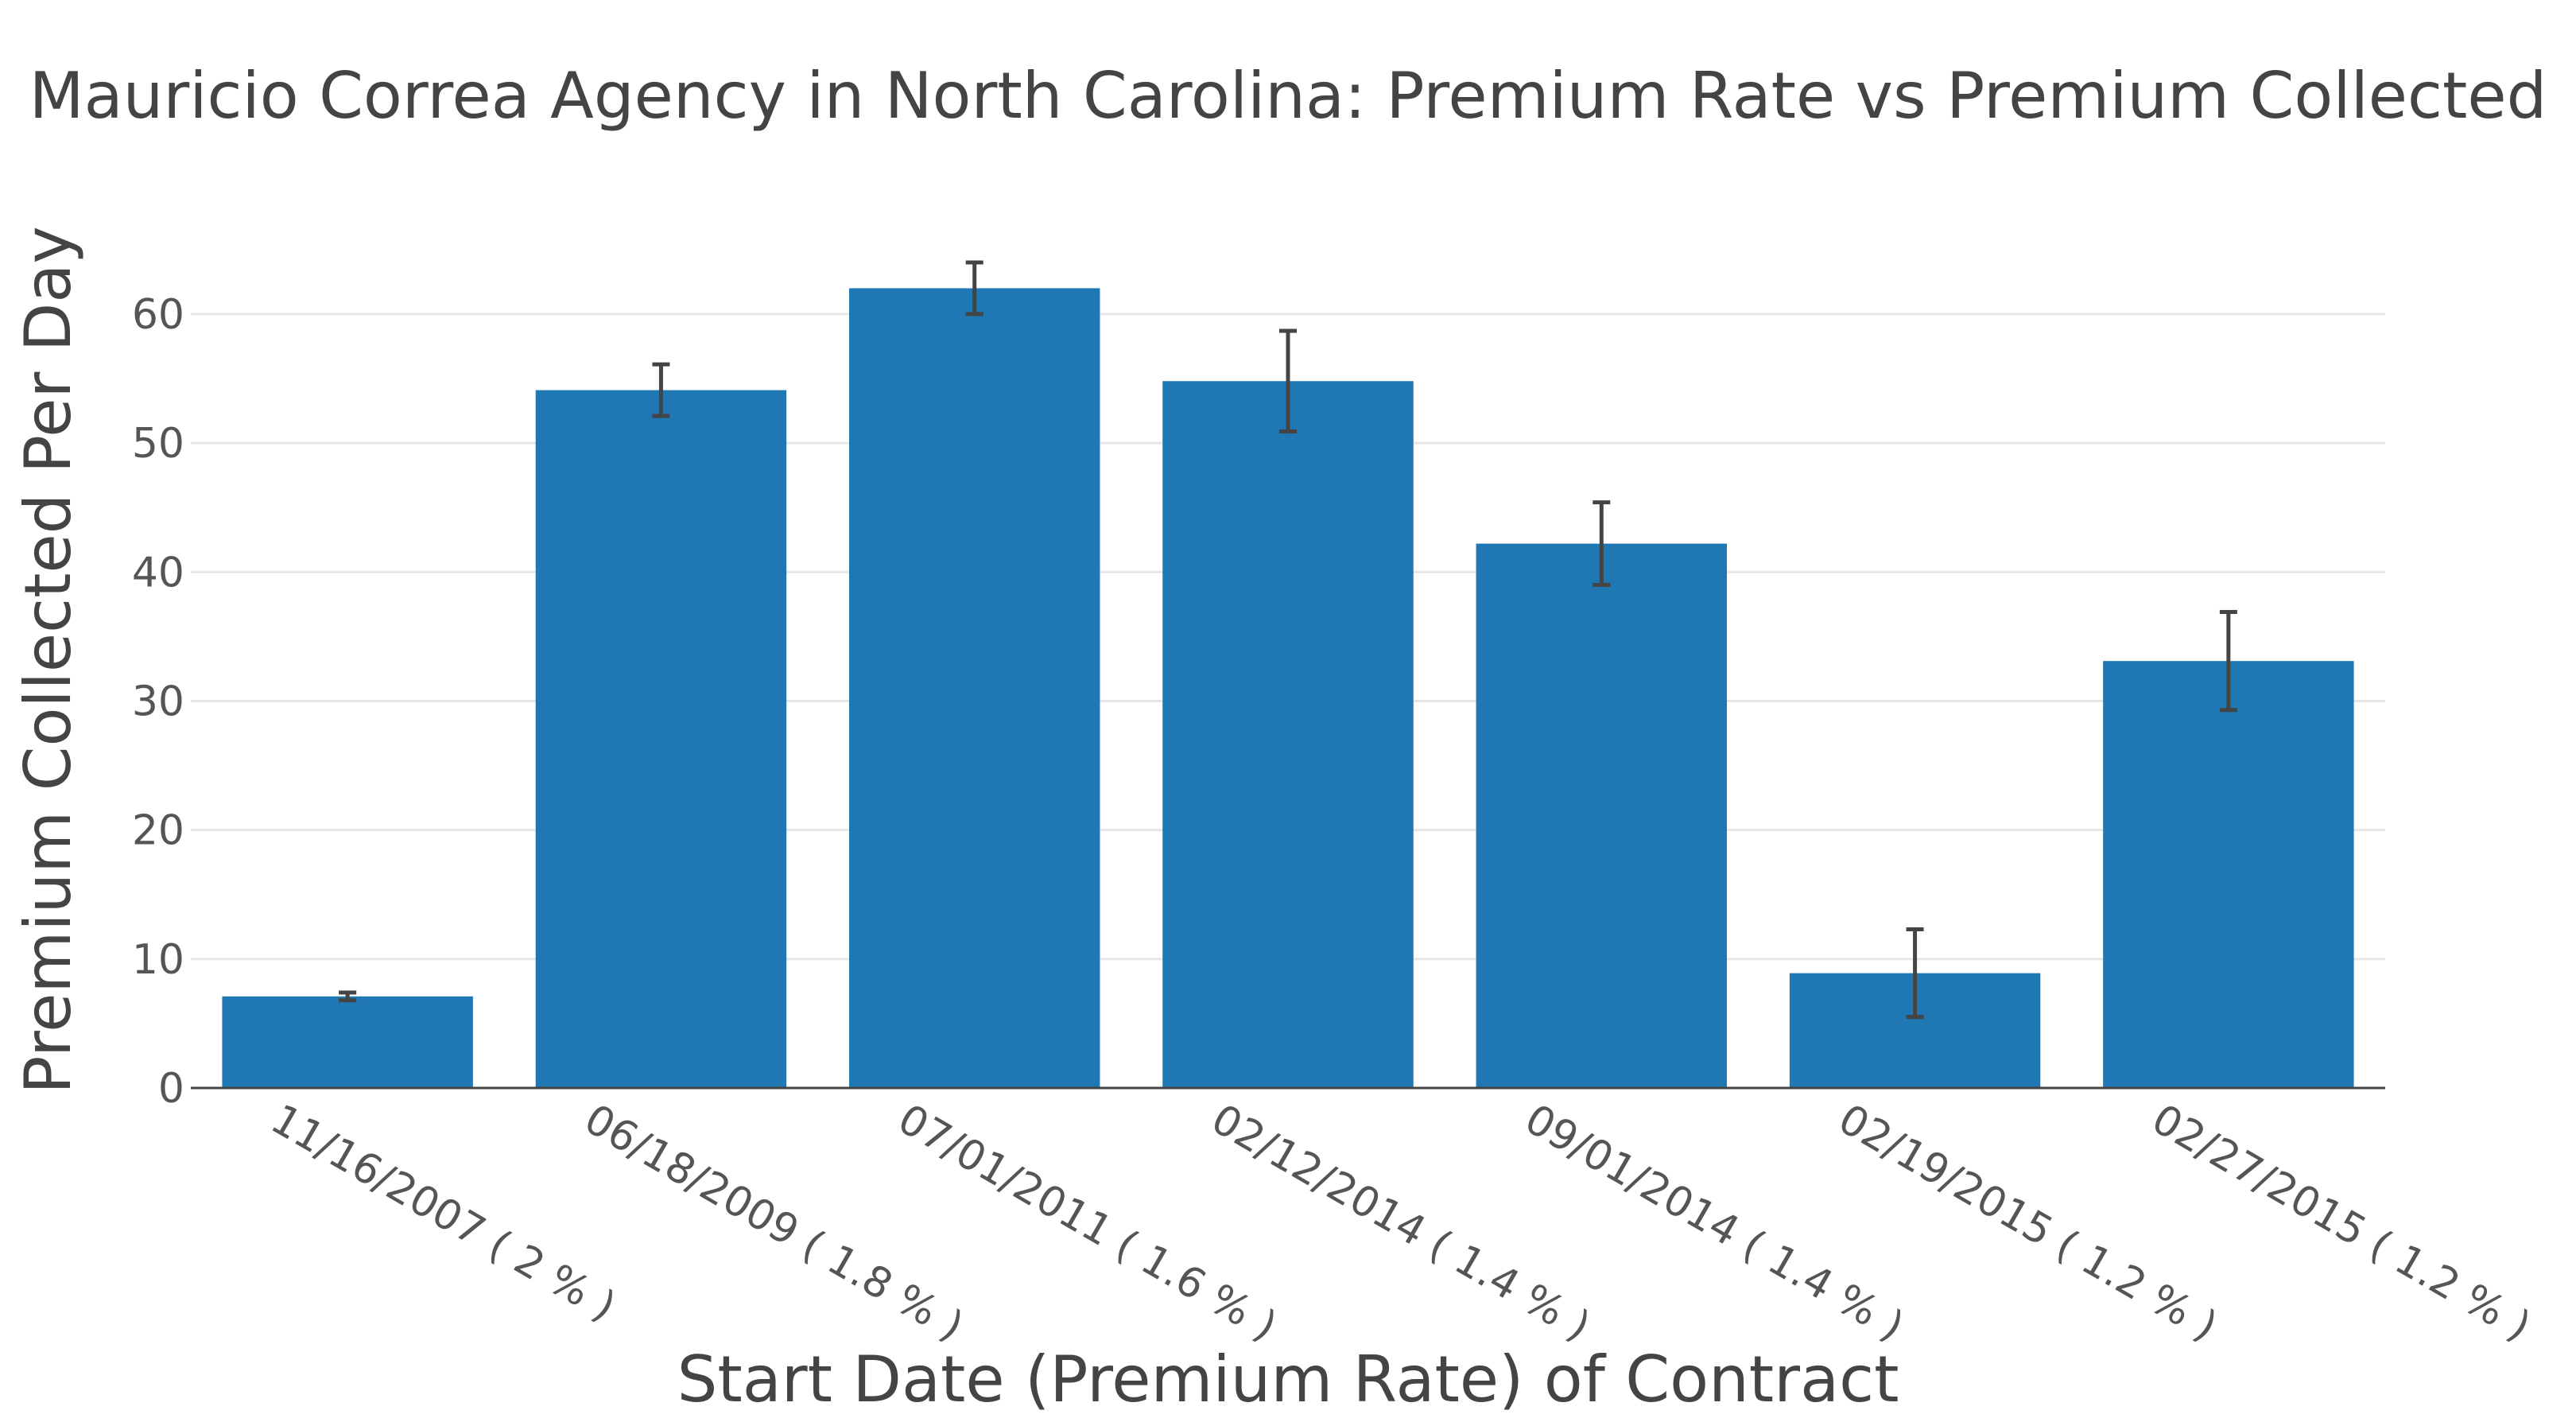 The height and width of the screenshot is (1422, 2576). I want to click on y-tick-labels: 0 10 20 30 40 50 60, so click(158, 702).